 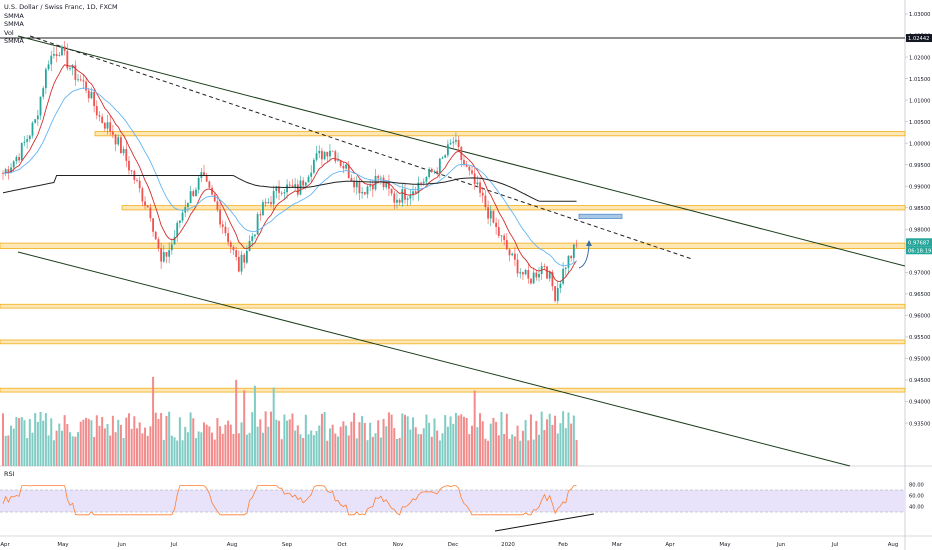 I want to click on level-badge, so click(x=919, y=38).